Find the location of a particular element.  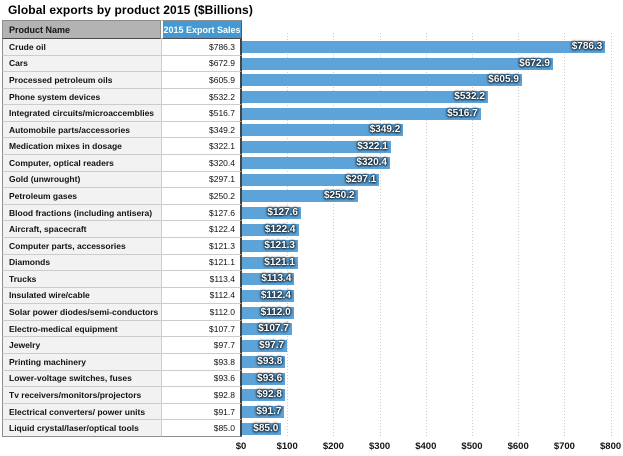

export-value-cell: $672.9 is located at coordinates (201, 64).